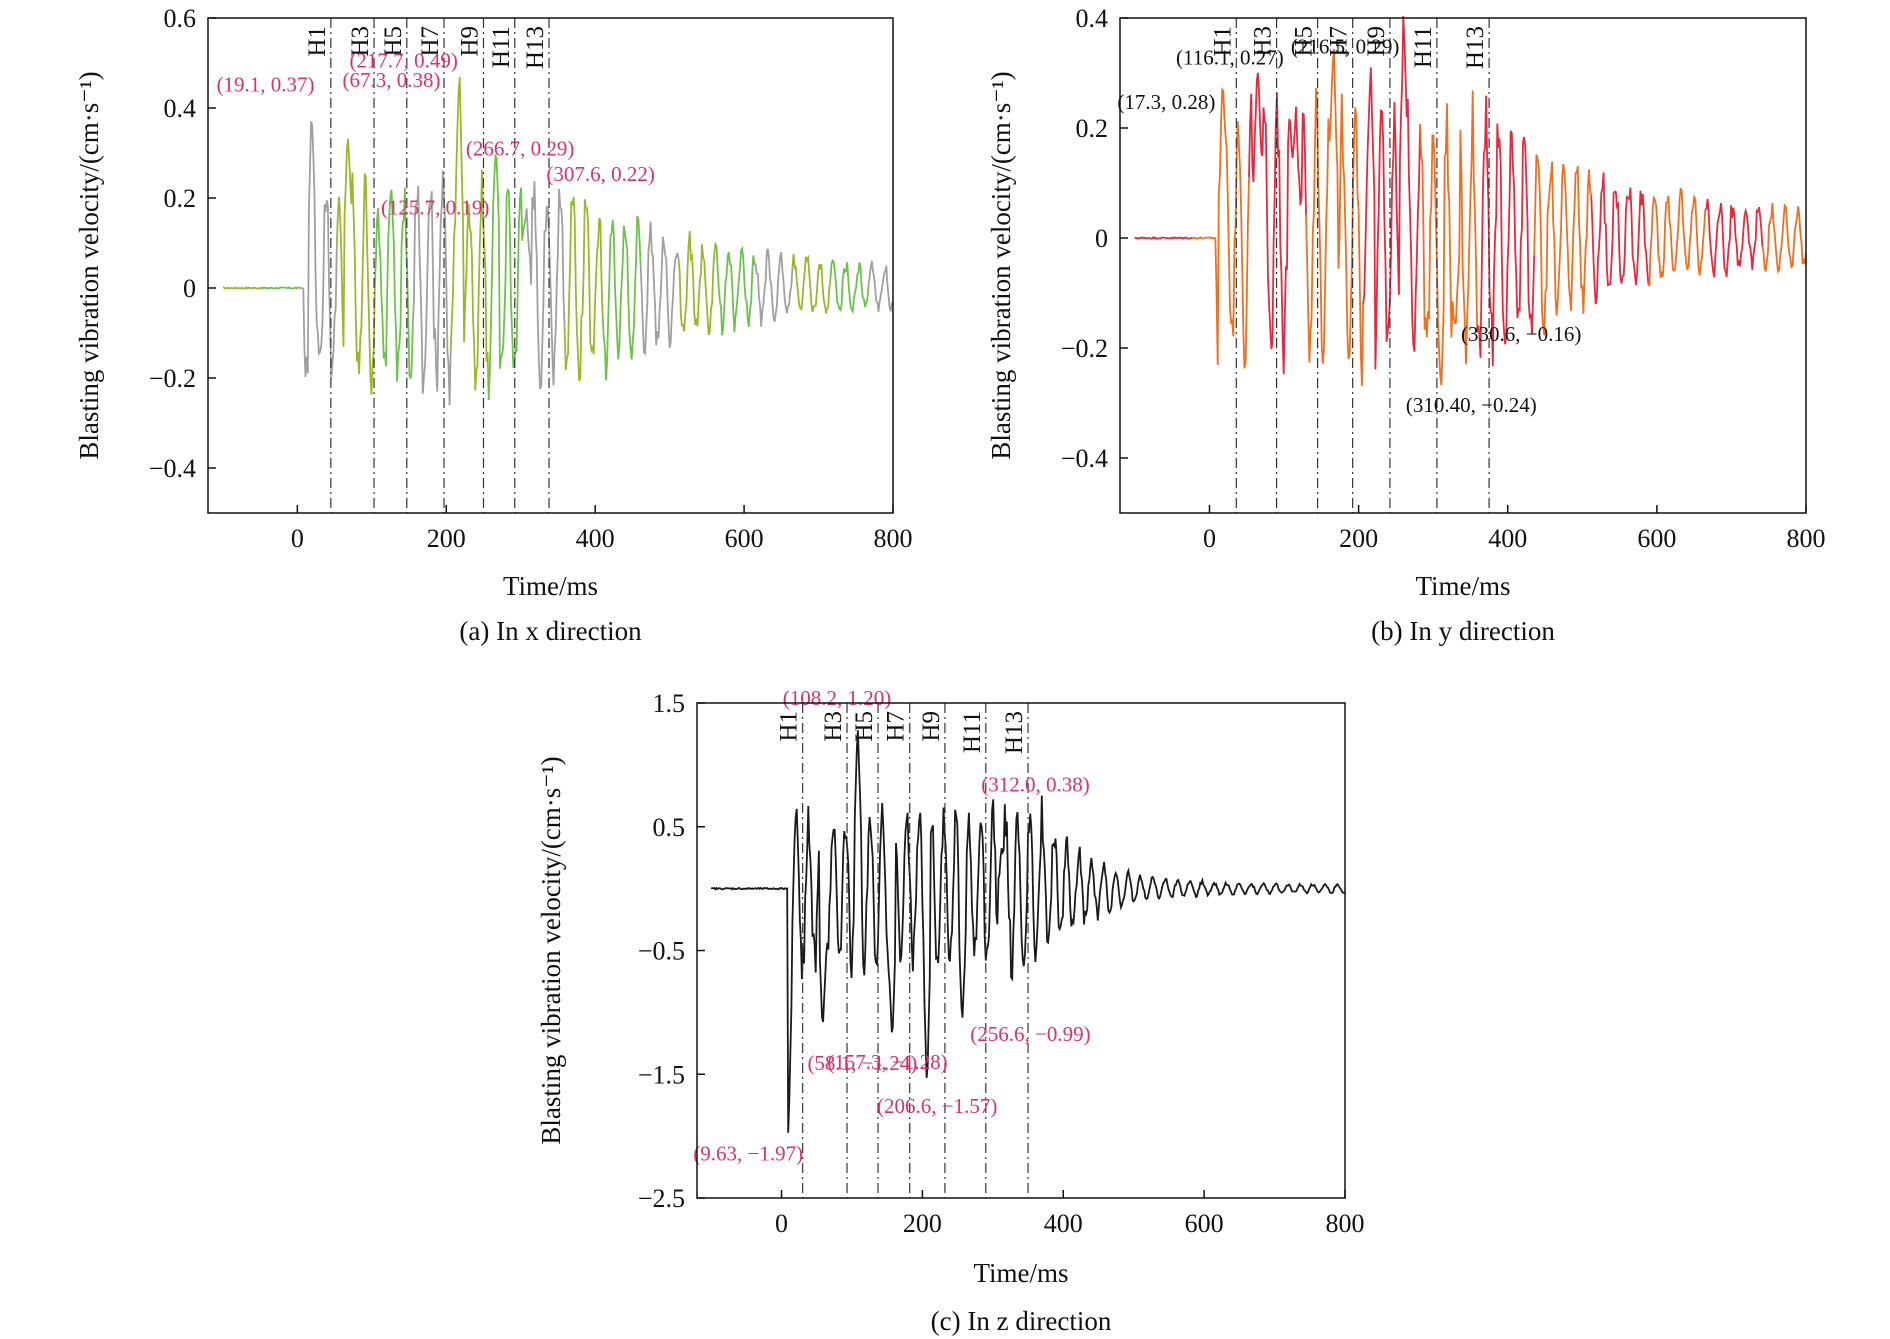 The width and height of the screenshot is (1890, 1339). I want to click on peak-annotation: (310.40, −0.24), so click(1471, 405).